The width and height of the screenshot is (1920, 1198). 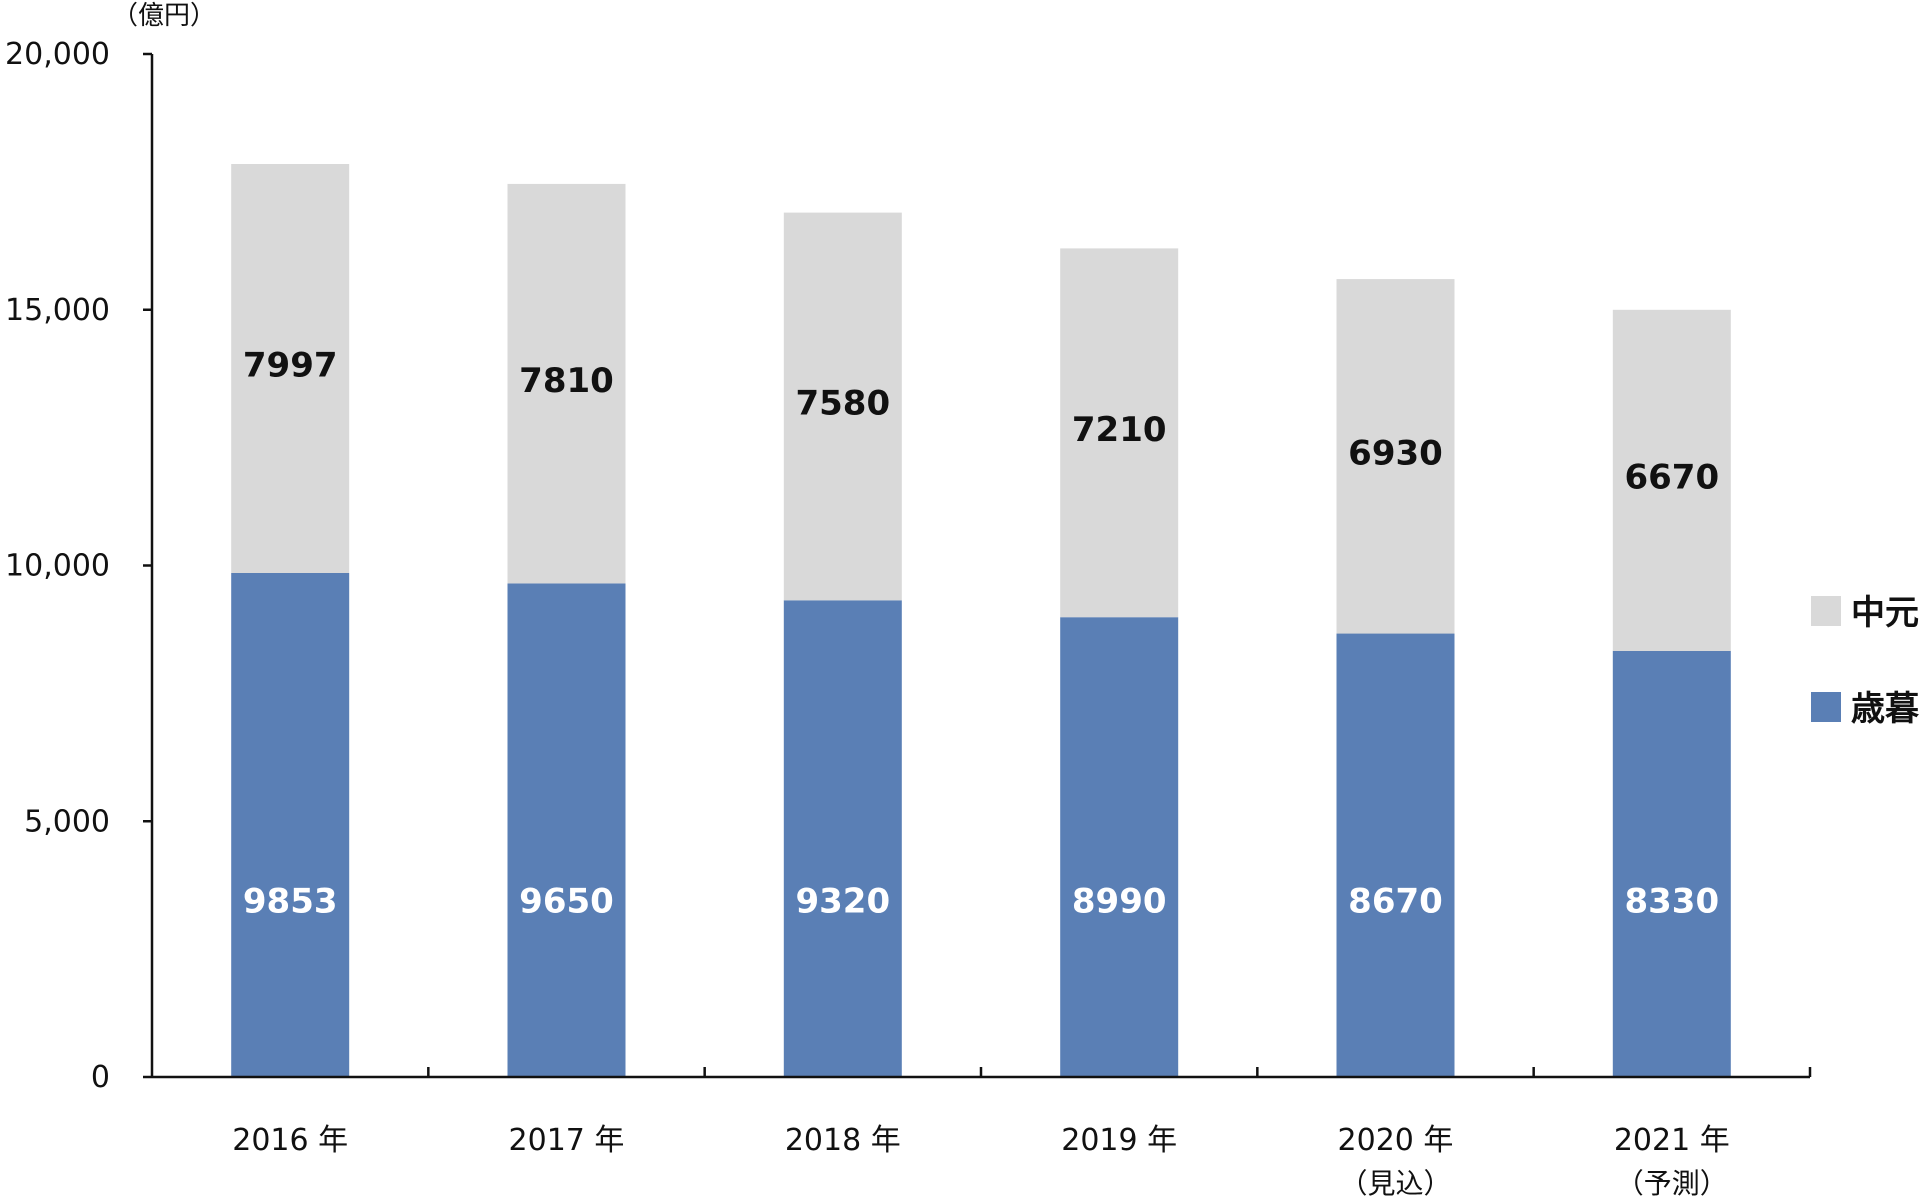 I want to click on legend-label-1: 歳暮, so click(x=1885, y=709).